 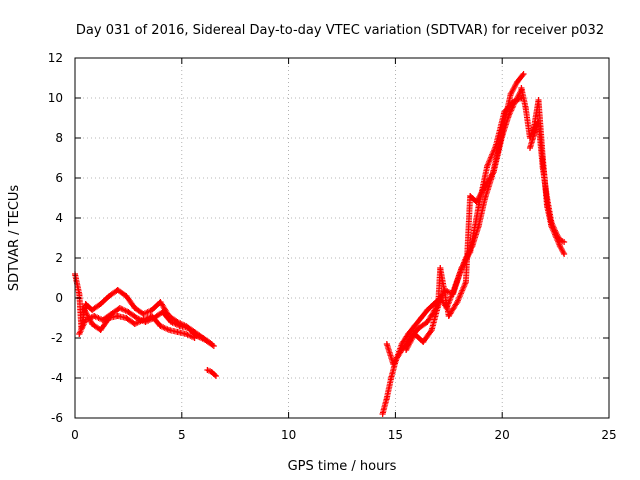 I want to click on y-tick-label: -6, so click(x=57, y=418).